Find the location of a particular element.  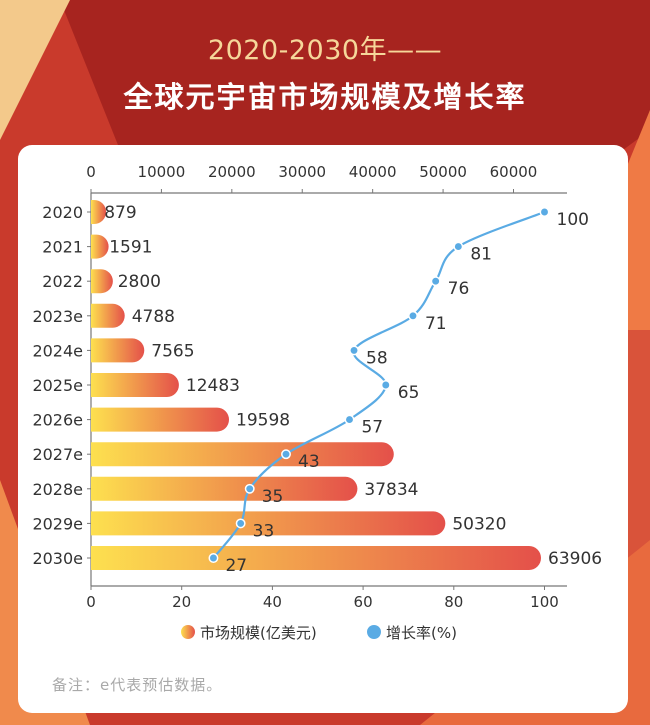

chart-heading-line2: 全球元宇宙市场规模及增长率 is located at coordinates (325, 97).